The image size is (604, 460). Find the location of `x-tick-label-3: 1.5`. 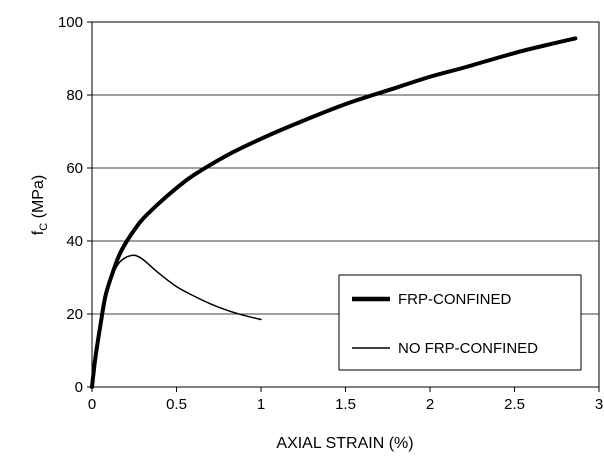

x-tick-label-3: 1.5 is located at coordinates (345, 404).